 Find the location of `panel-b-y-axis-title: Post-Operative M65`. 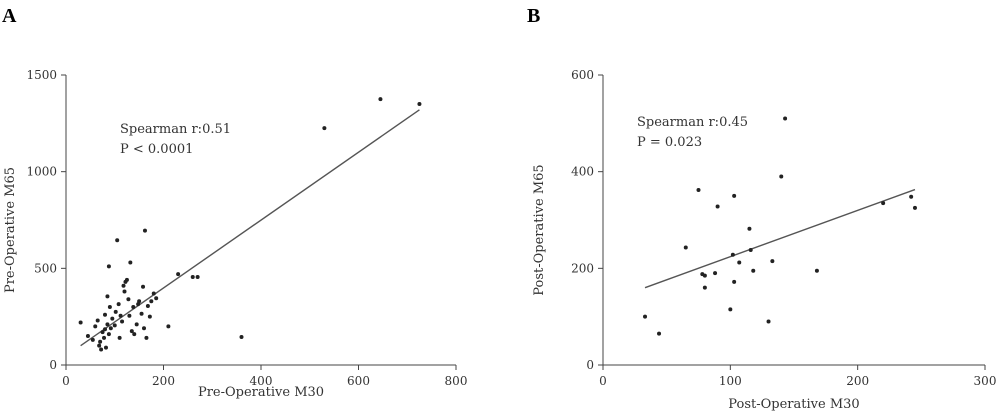

panel-b-y-axis-title: Post-Operative M65 is located at coordinates (539, 229).